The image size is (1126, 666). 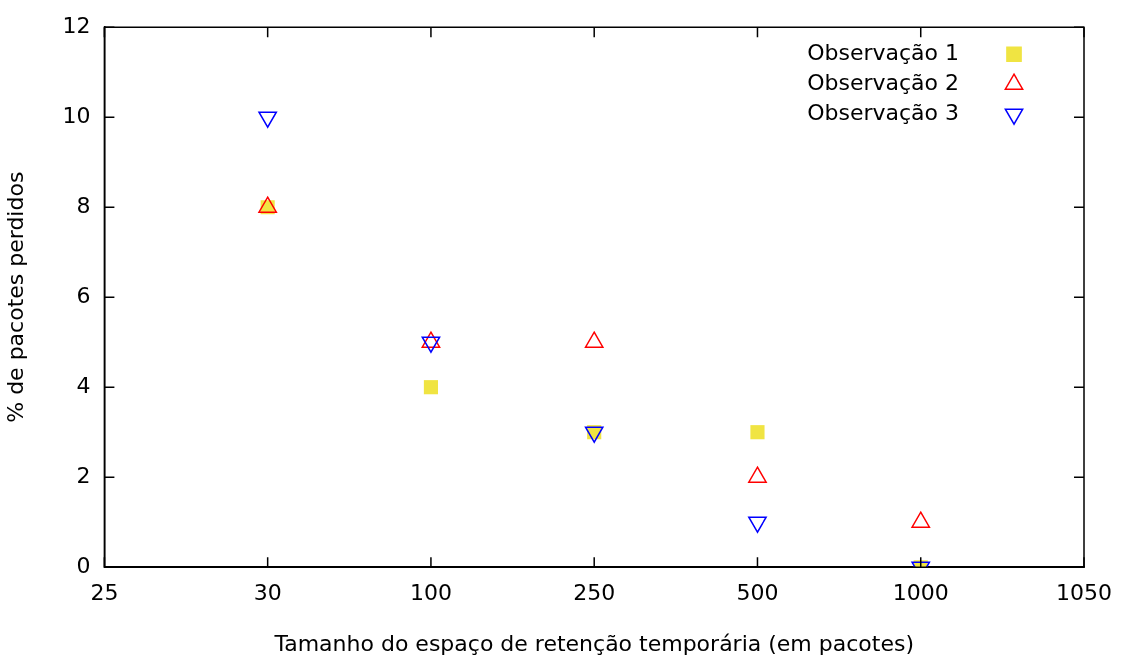 What do you see at coordinates (267, 593) in the screenshot?
I see `x-tick-label: 30` at bounding box center [267, 593].